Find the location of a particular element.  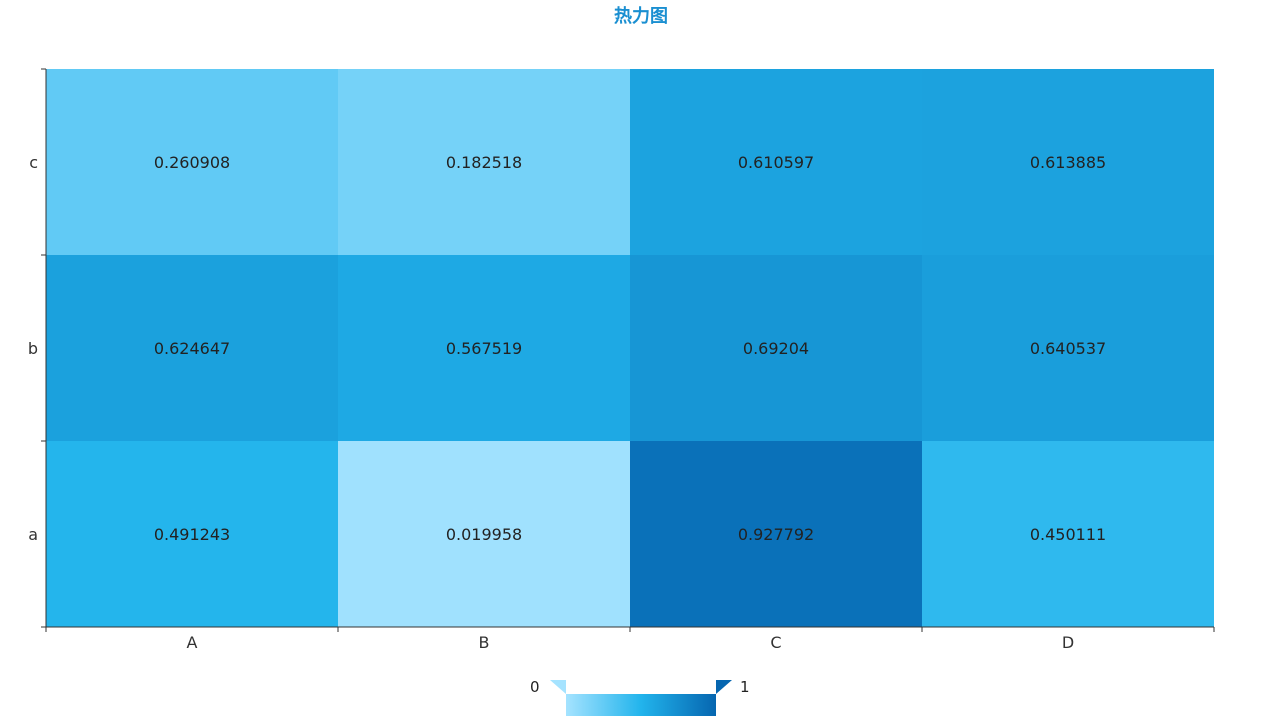

cell-value-label: 0.610597 is located at coordinates (776, 162).